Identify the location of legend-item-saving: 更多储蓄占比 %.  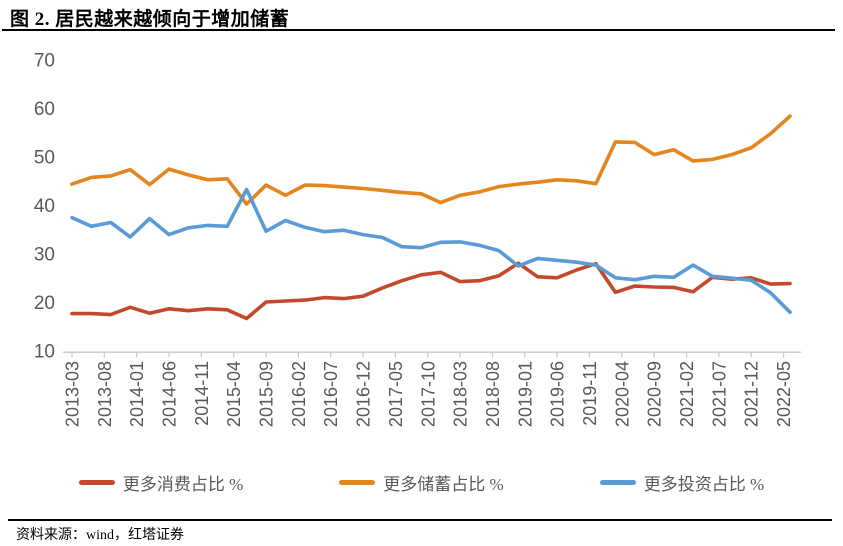
(421, 482).